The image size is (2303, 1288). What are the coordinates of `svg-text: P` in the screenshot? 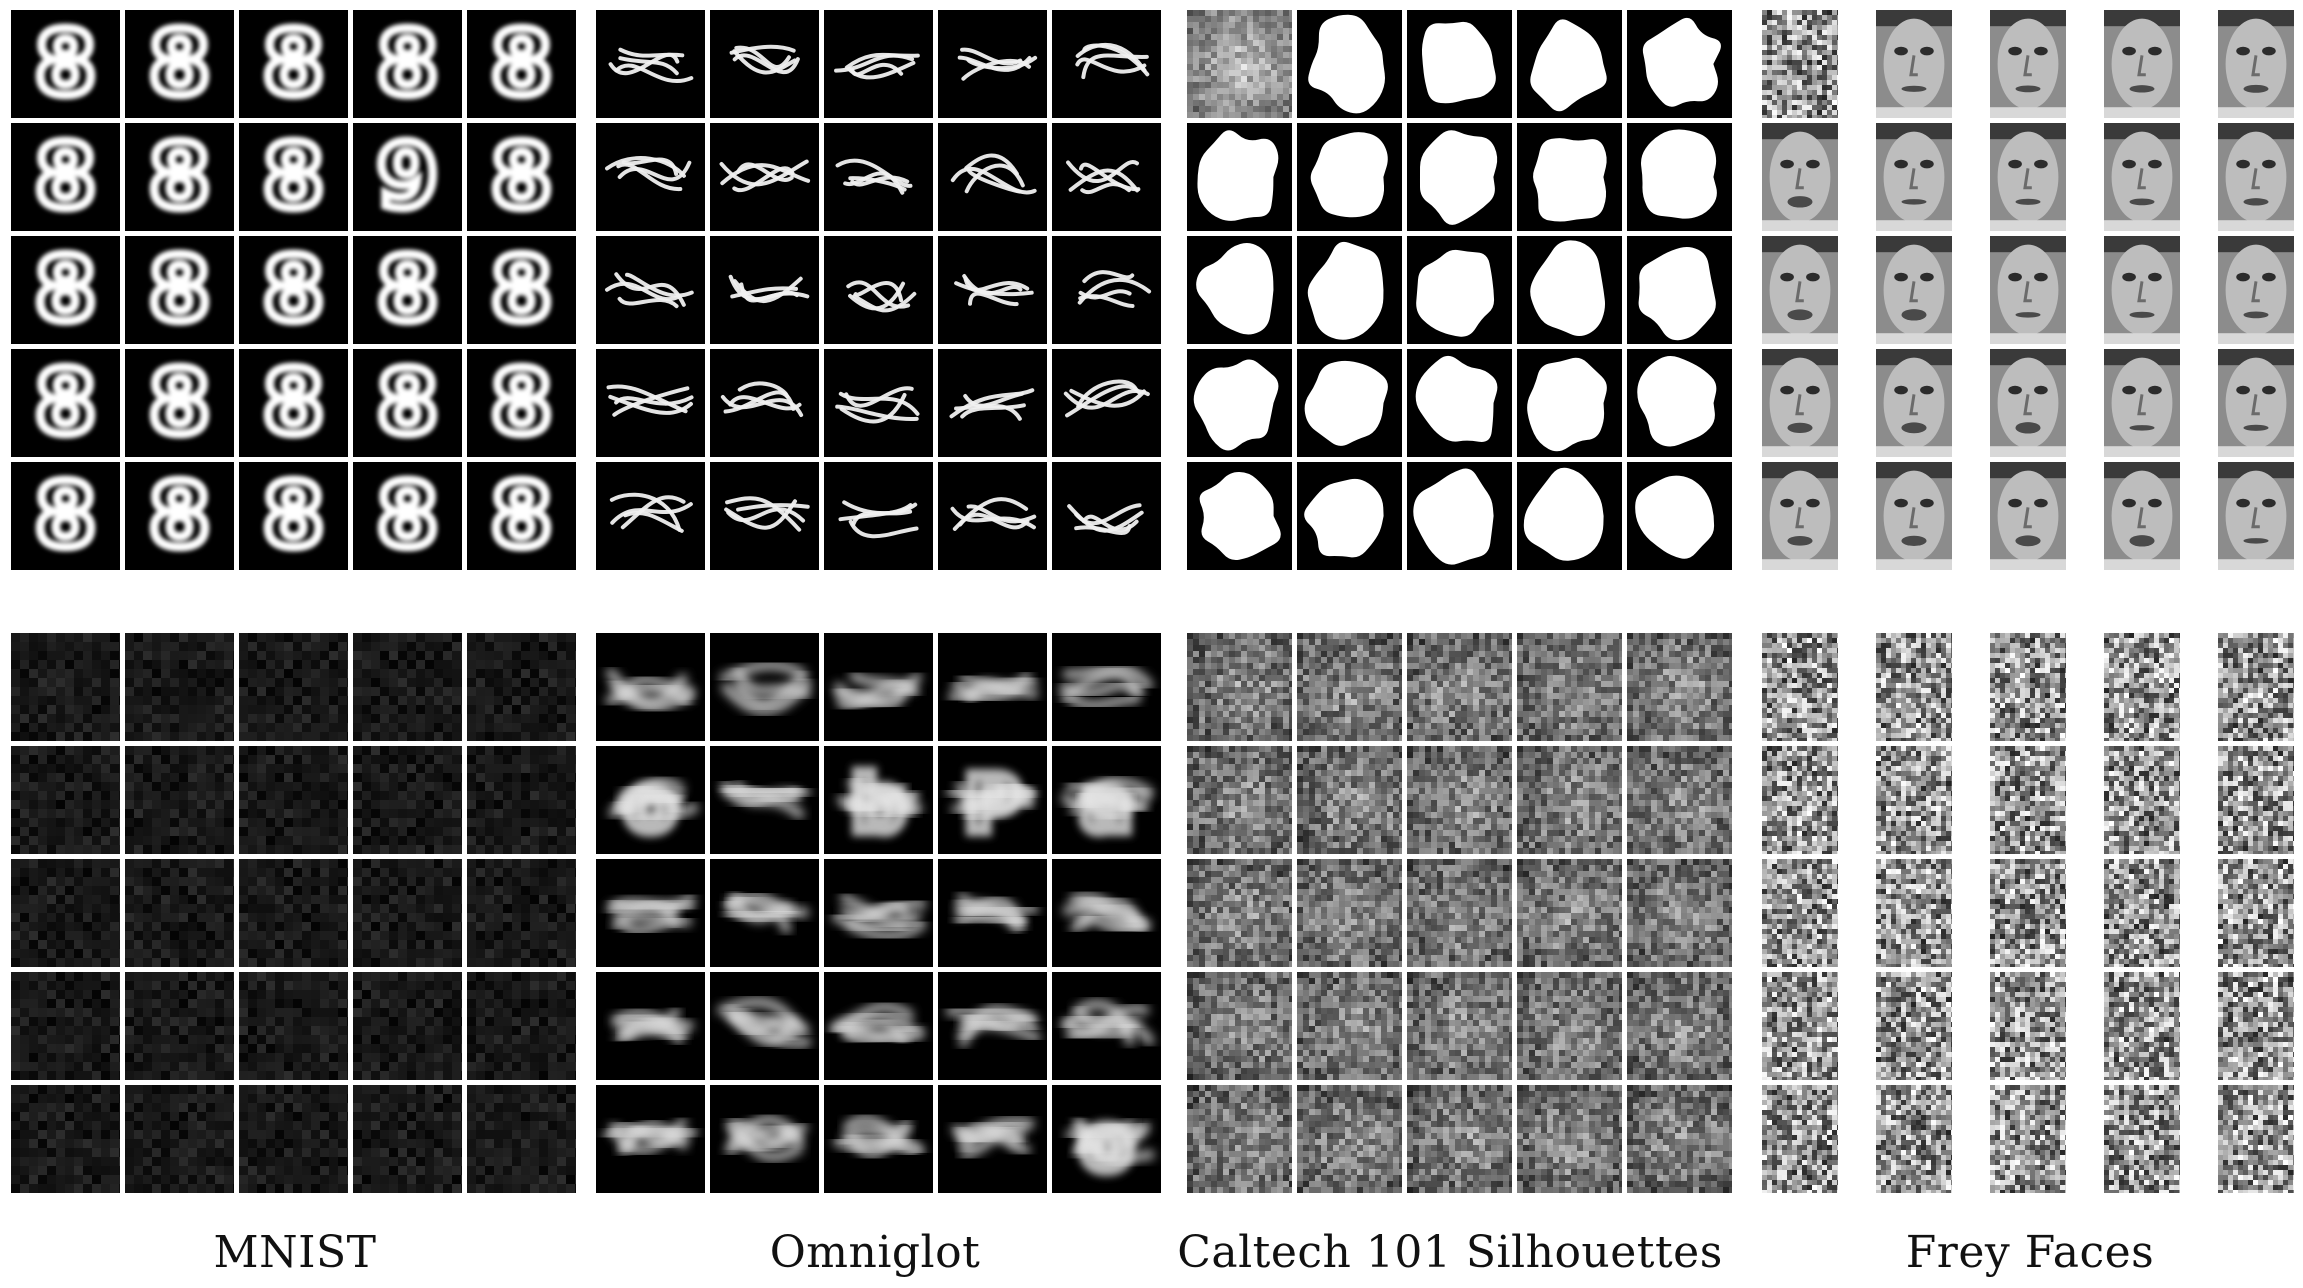 It's located at (992, 804).